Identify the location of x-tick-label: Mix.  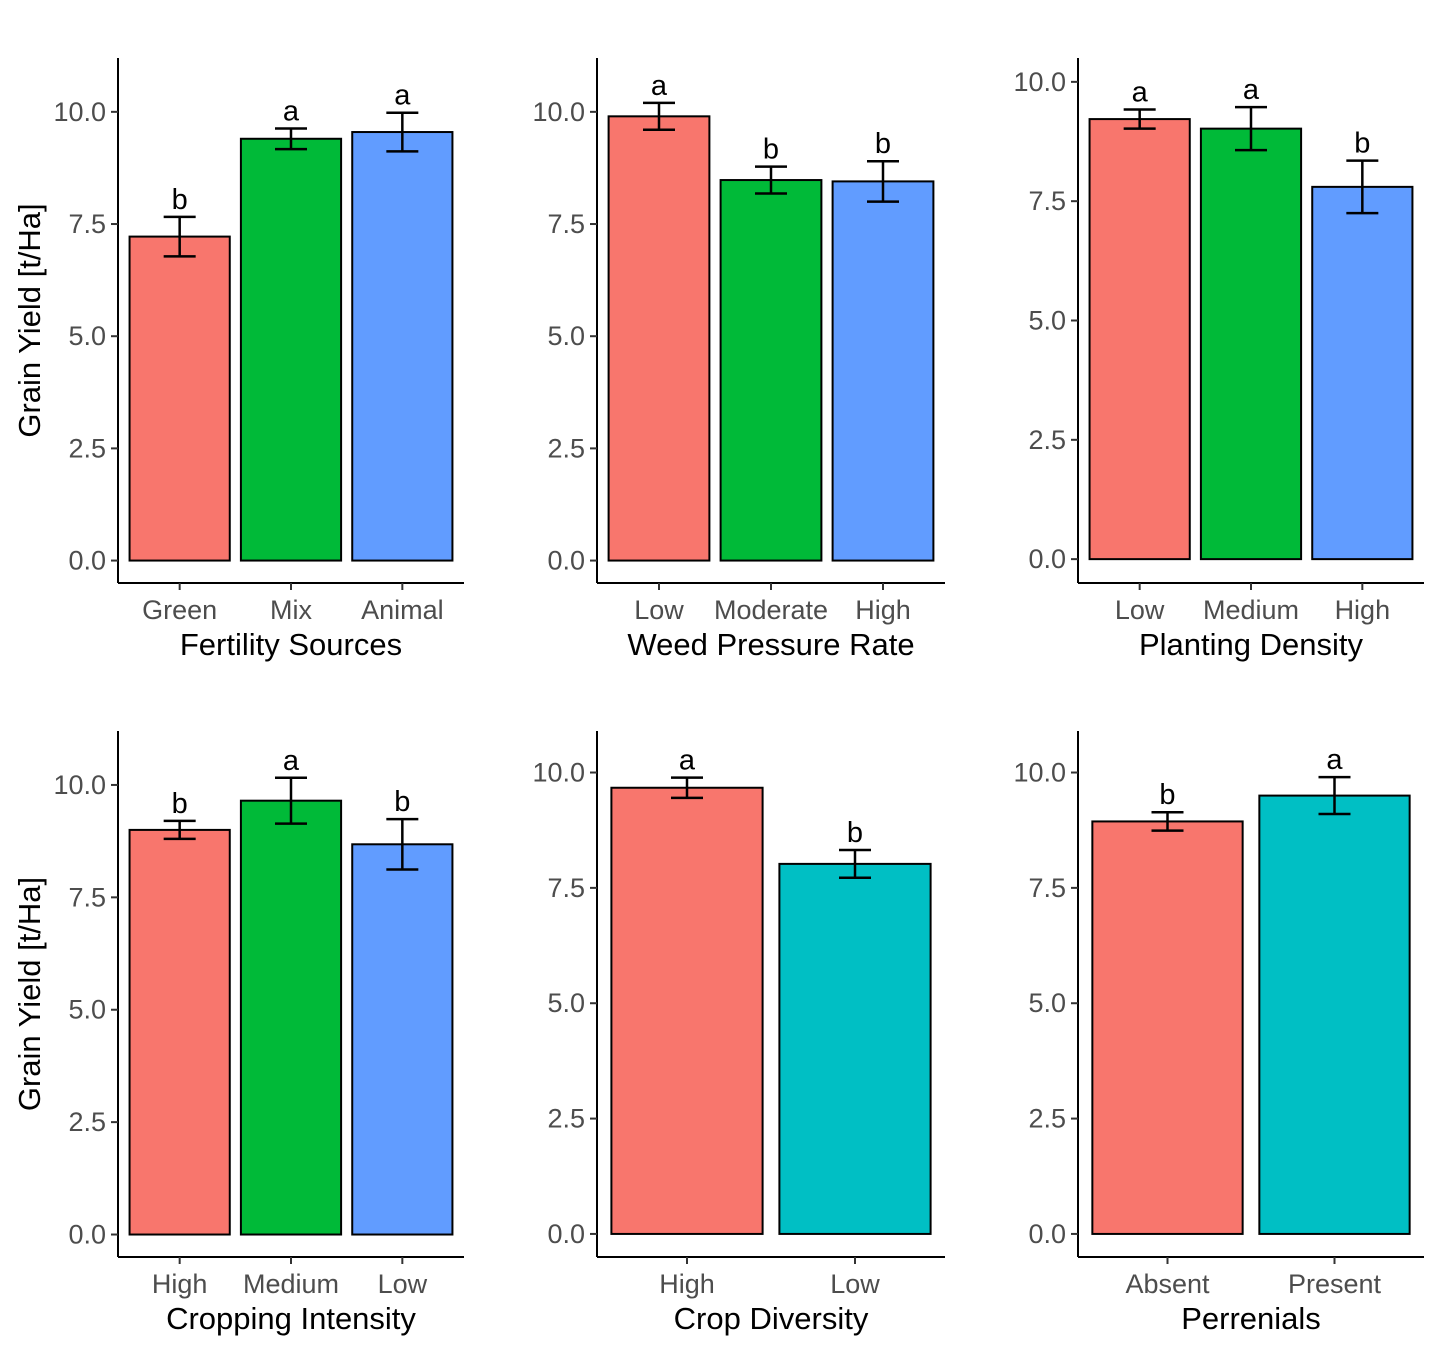
(291, 610).